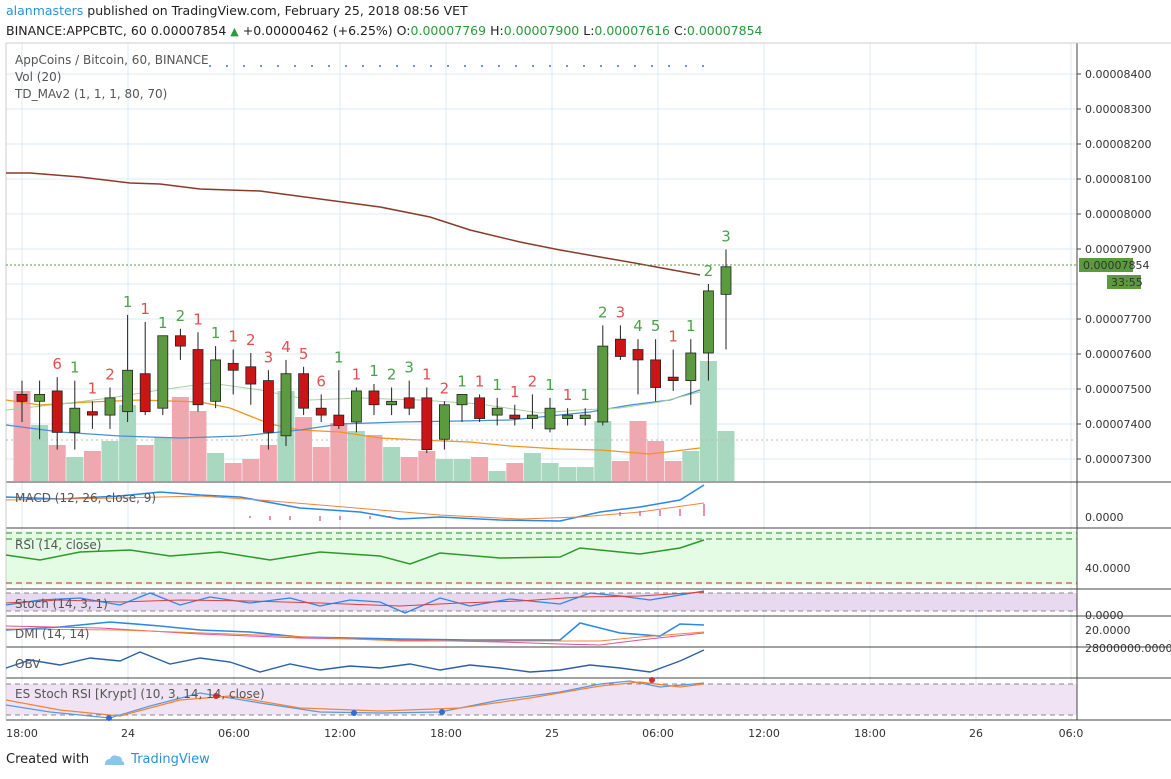  Describe the element at coordinates (52, 634) in the screenshot. I see `indicator-label: DMI (14, 14)` at that location.